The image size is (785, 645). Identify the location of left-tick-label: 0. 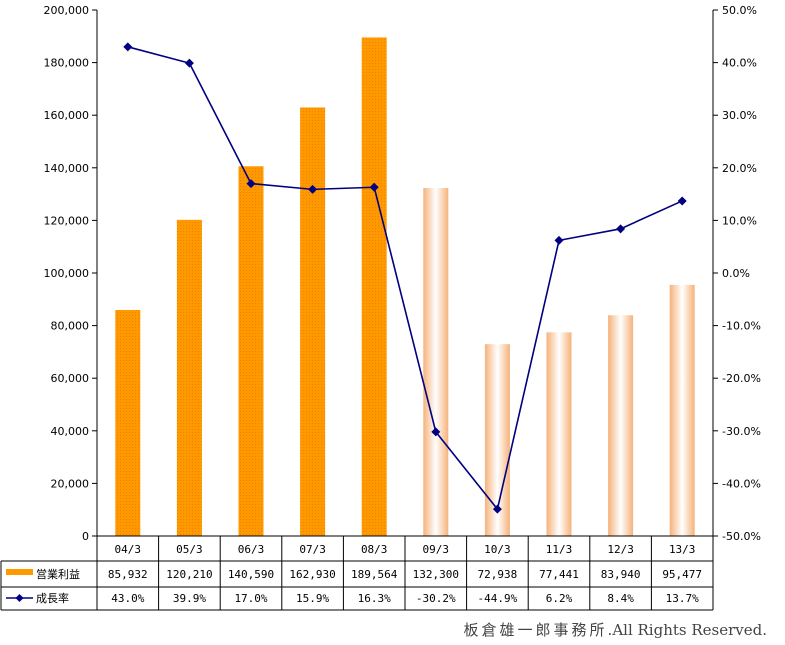
(85, 536).